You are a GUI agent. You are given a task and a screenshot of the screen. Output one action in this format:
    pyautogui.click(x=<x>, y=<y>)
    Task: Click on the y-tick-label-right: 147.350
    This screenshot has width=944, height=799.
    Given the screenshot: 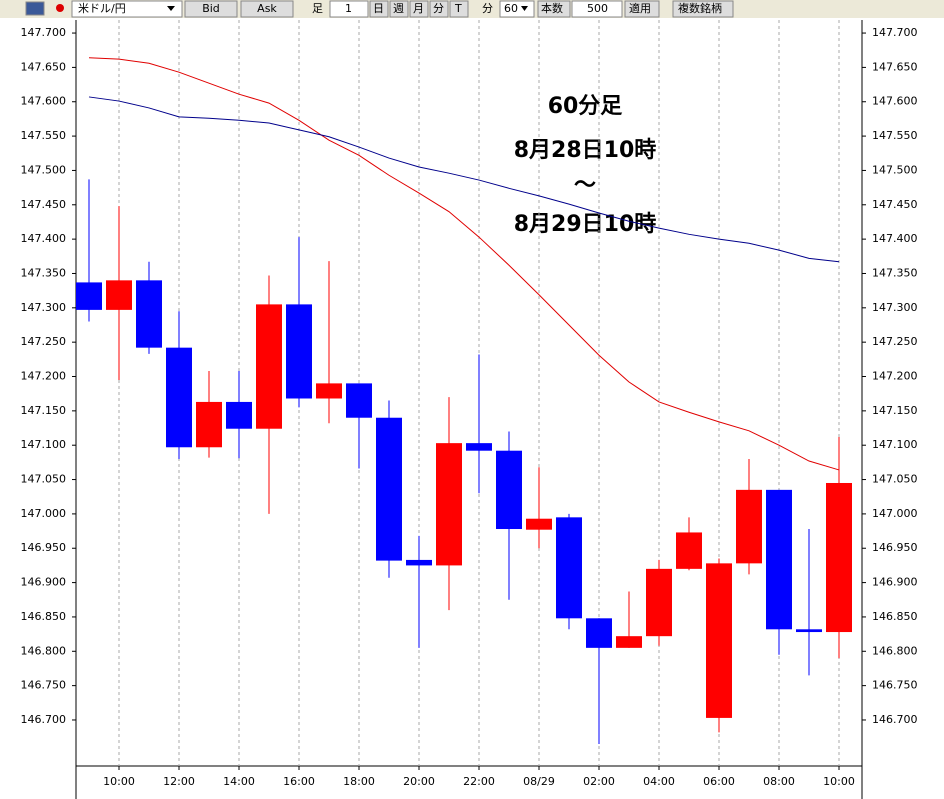 What is the action you would take?
    pyautogui.click(x=895, y=272)
    